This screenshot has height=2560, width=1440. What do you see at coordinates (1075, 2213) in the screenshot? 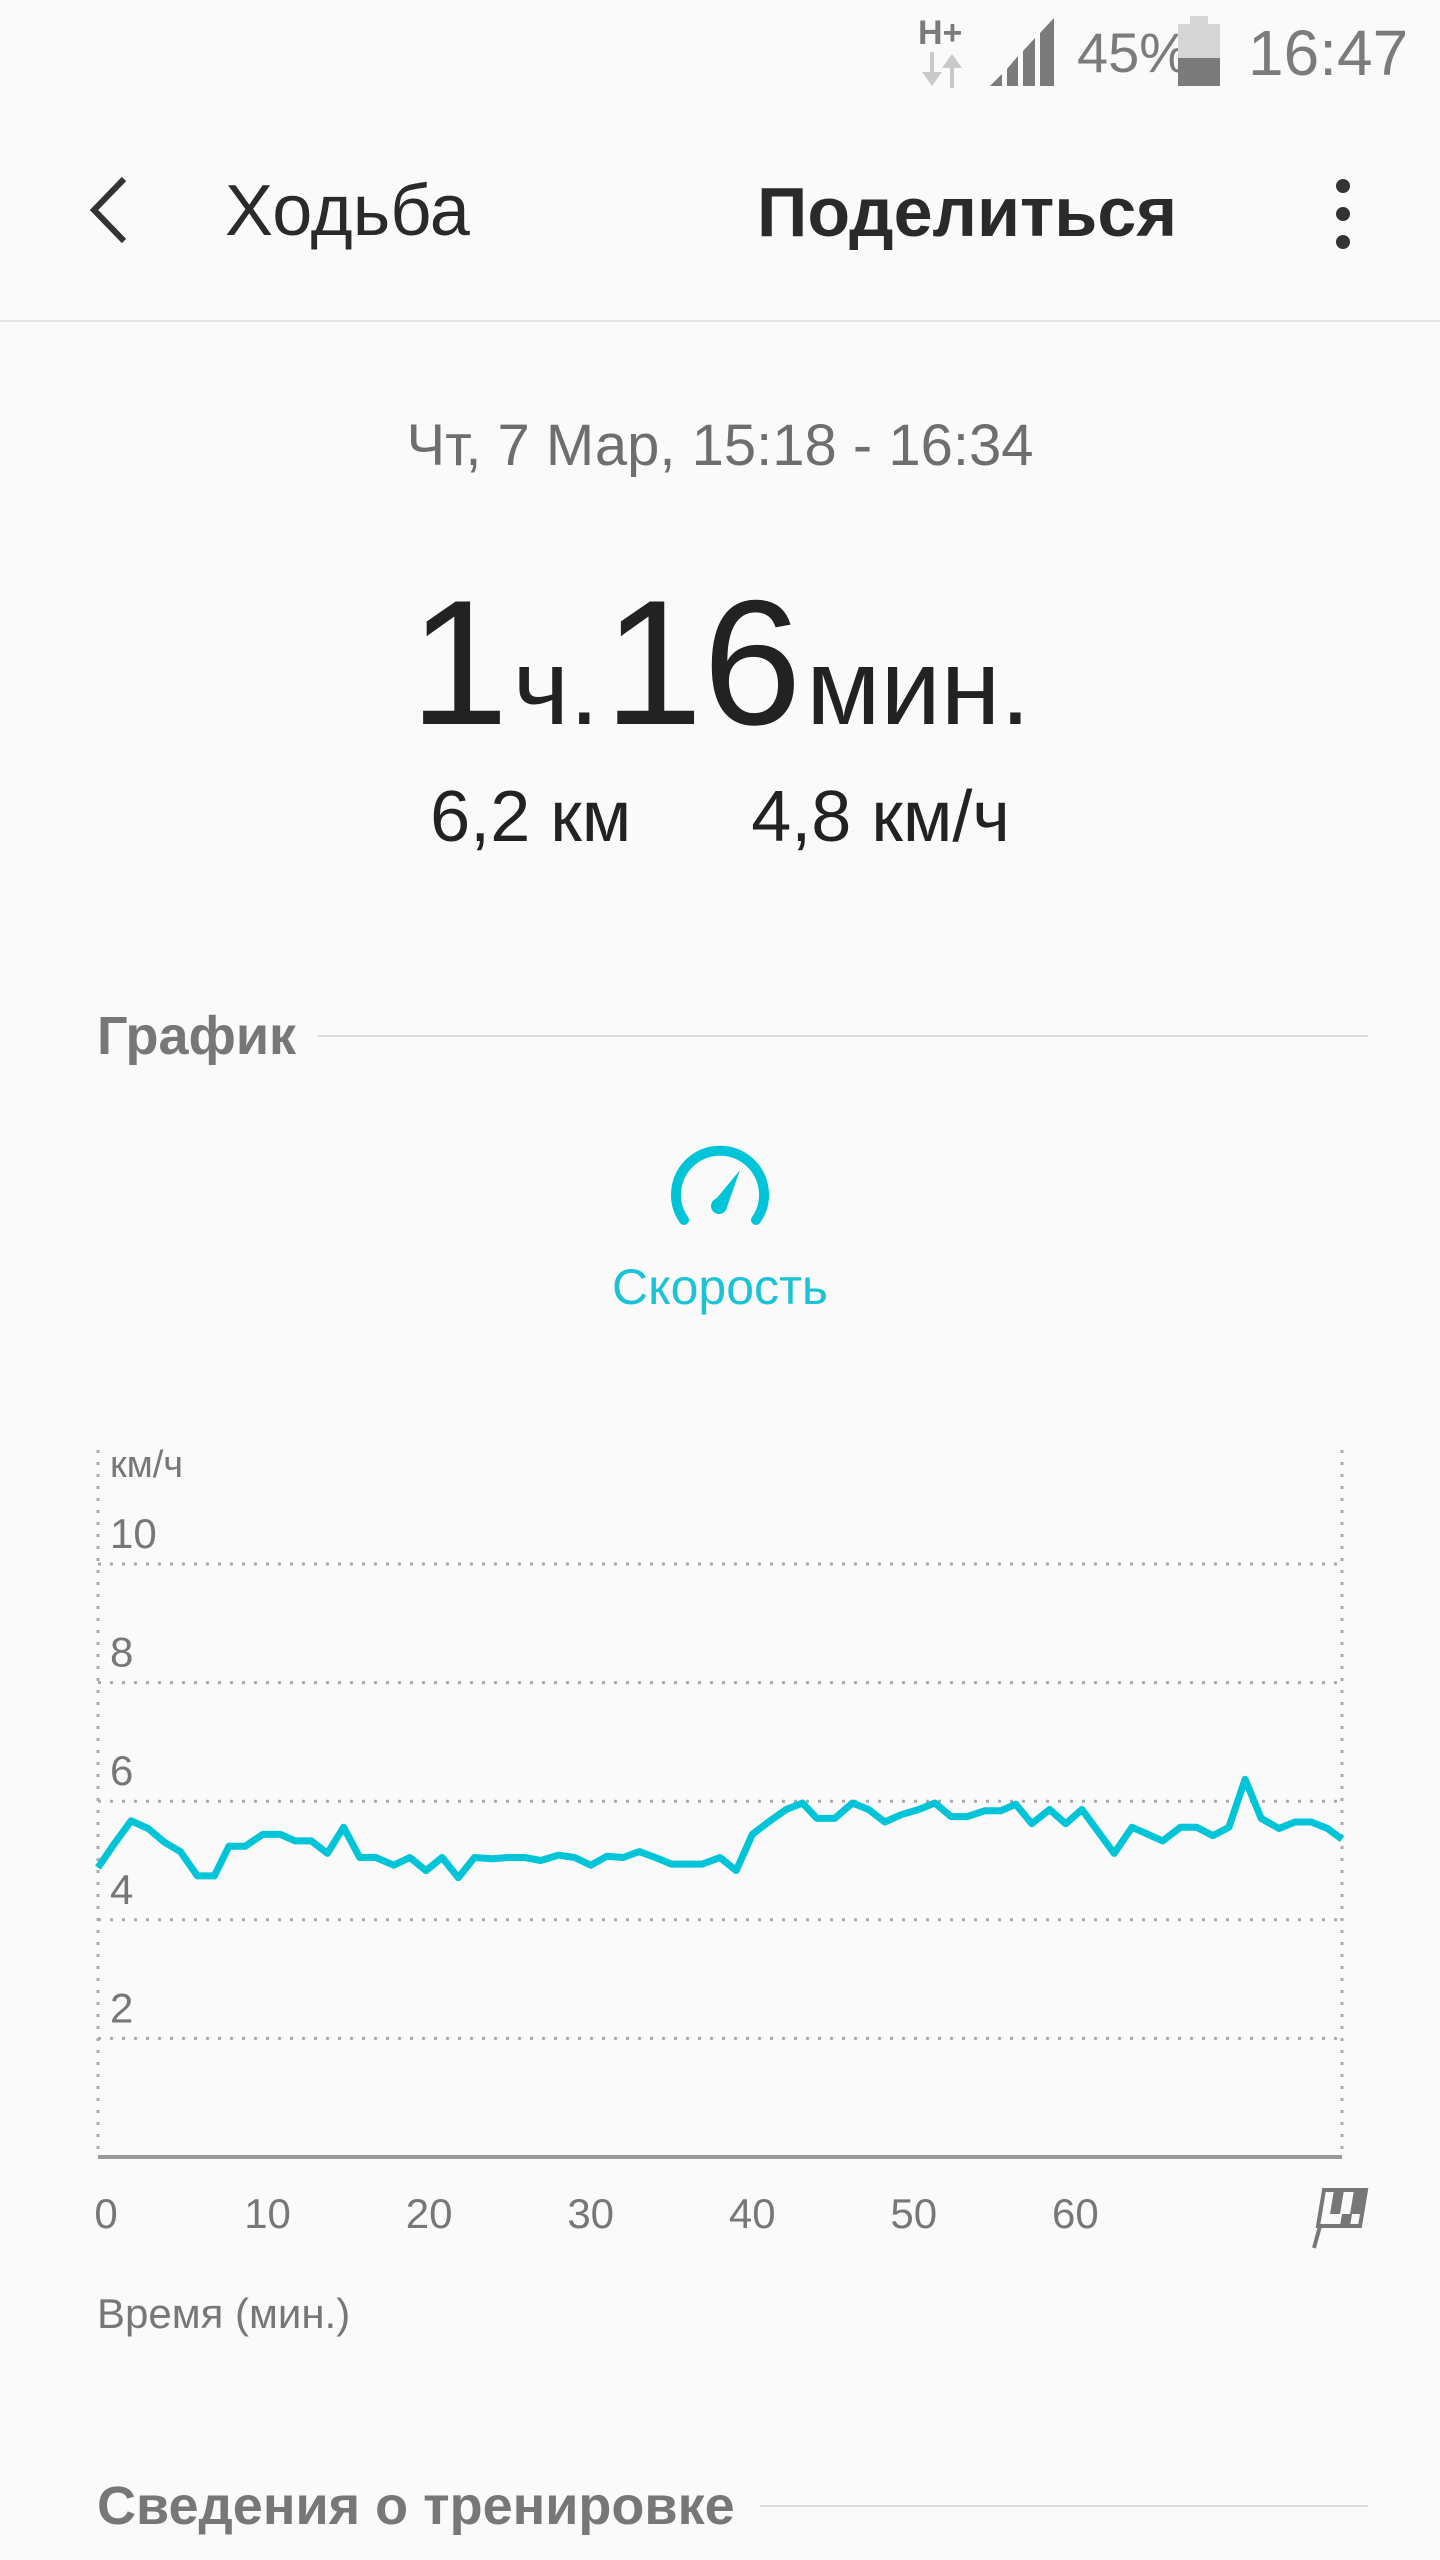
I see `x-tick-label: 60` at bounding box center [1075, 2213].